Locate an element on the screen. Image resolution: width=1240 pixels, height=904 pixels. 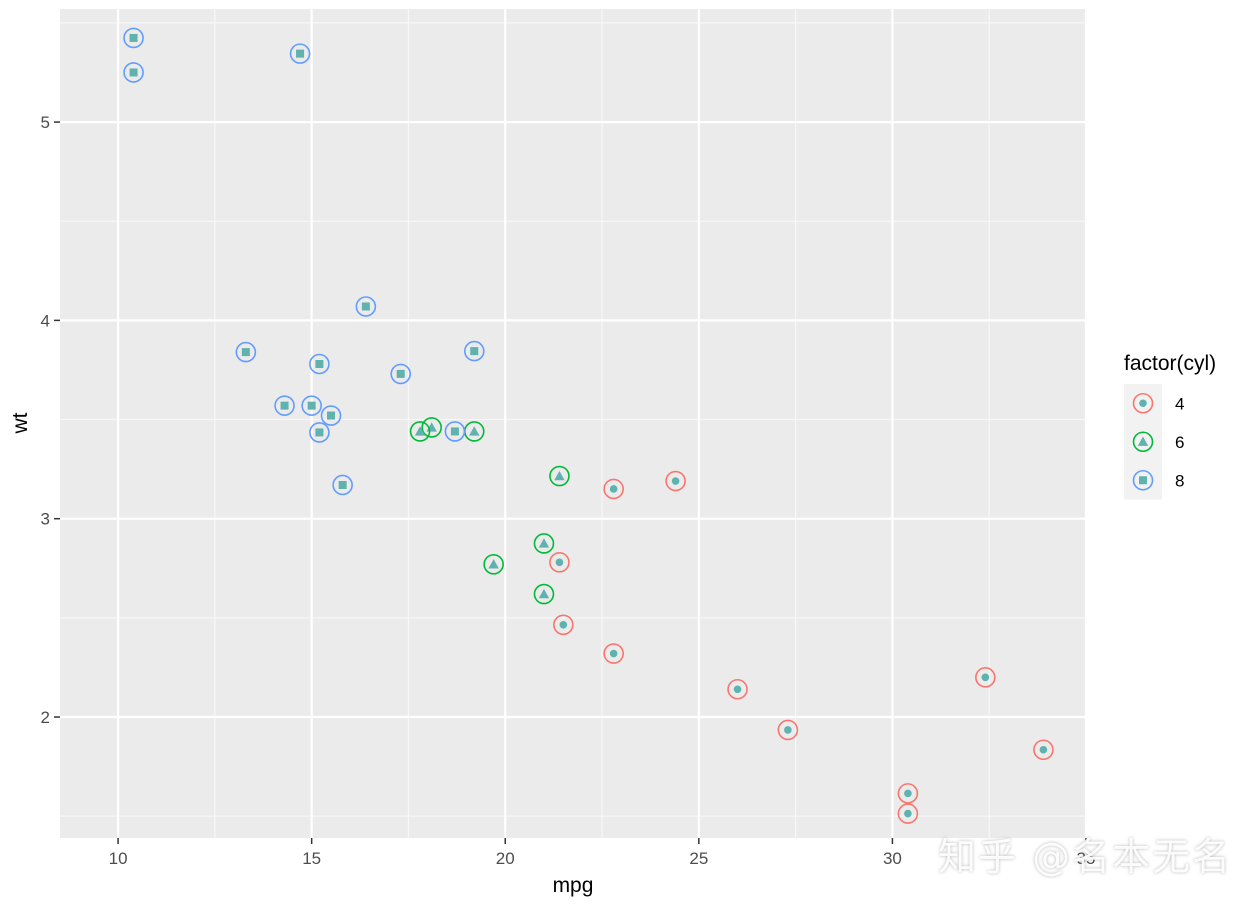
legend-label-4: 4 is located at coordinates (1179, 403).